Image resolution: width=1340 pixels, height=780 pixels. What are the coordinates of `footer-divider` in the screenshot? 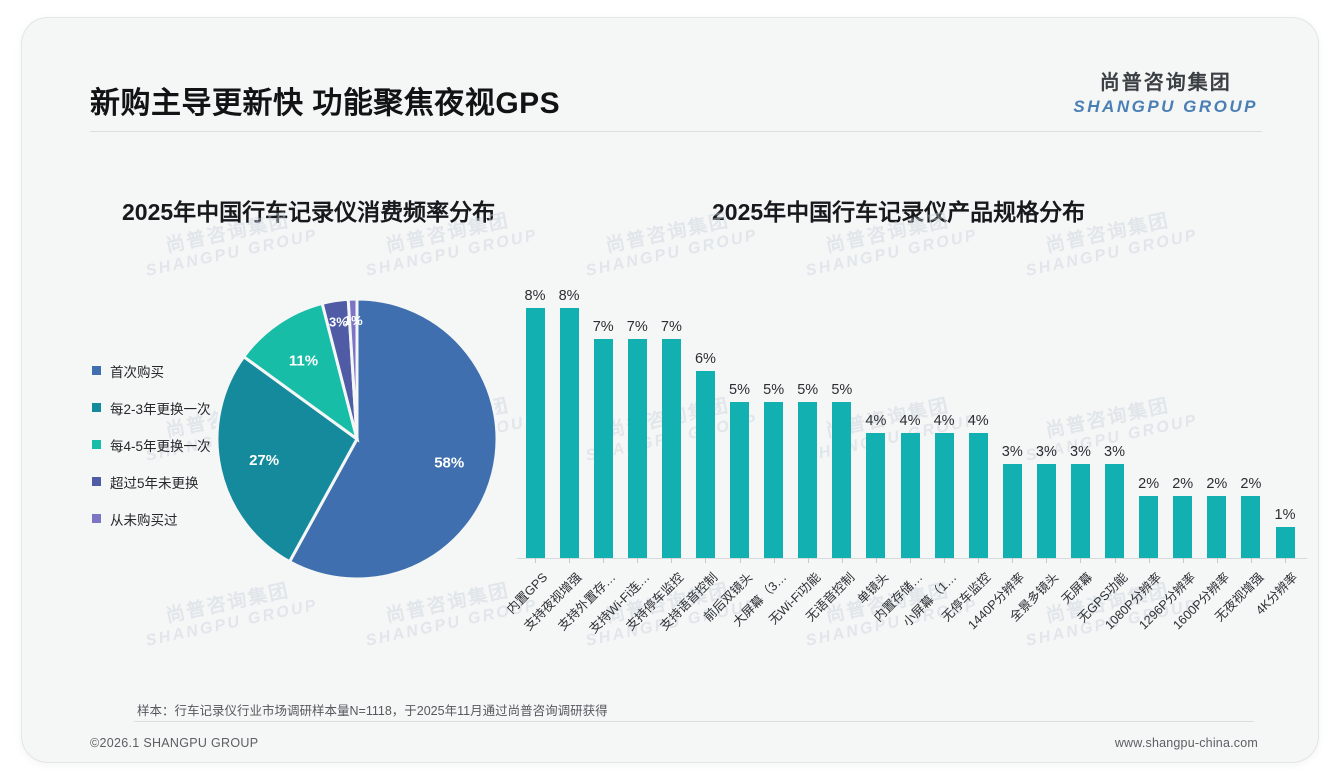 It's located at (694, 721).